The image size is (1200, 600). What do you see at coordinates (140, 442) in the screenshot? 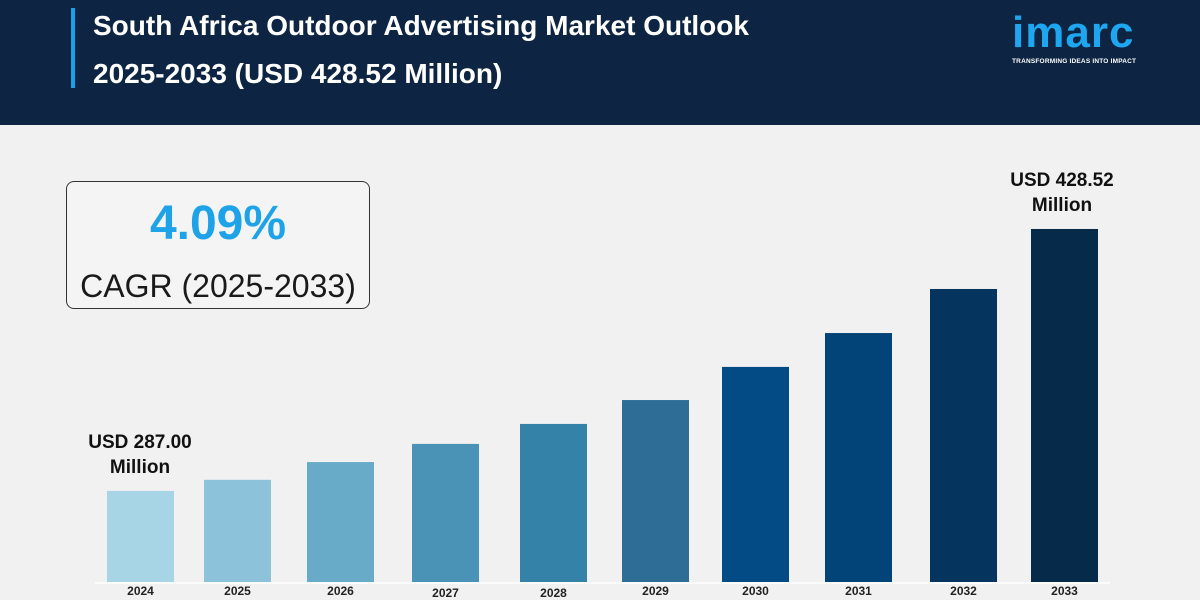
I see `first-label-line-1: USD 287.00` at bounding box center [140, 442].